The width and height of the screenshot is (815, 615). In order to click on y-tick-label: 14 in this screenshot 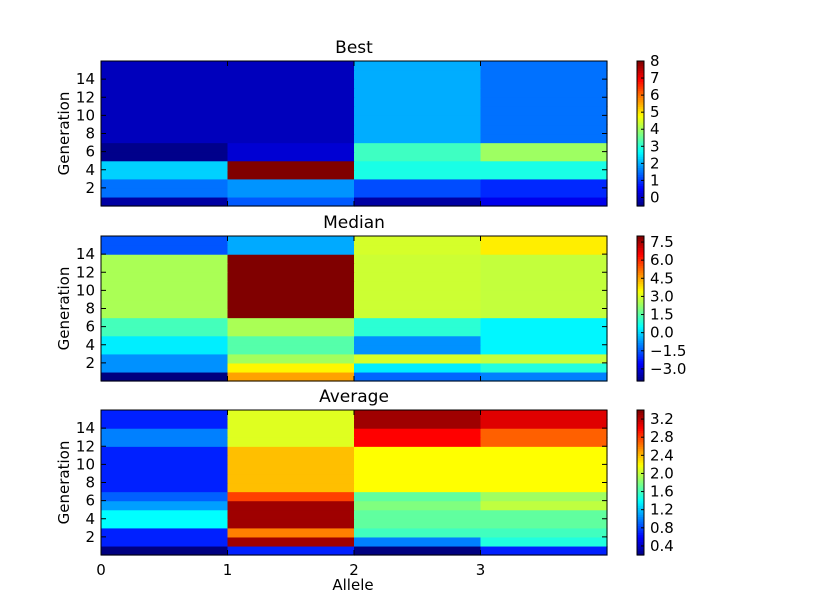, I will do `click(85, 428)`.